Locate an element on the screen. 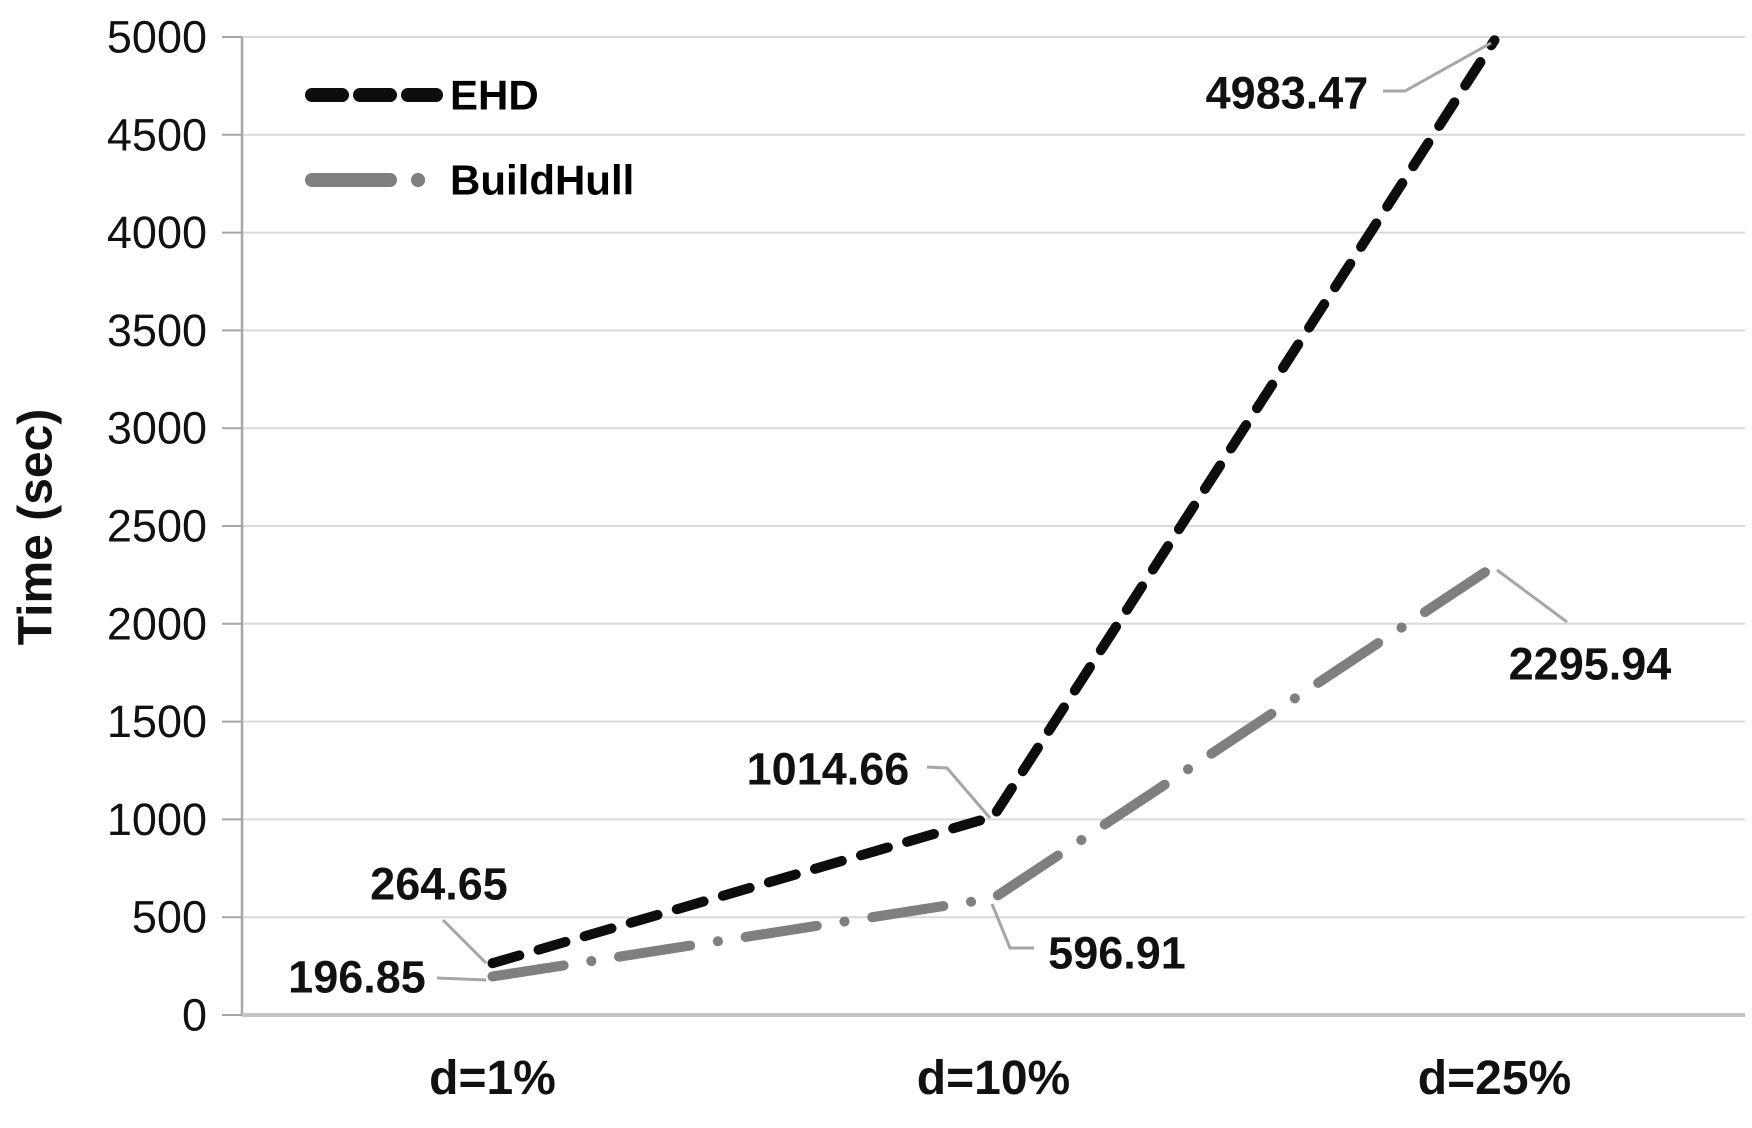 This screenshot has width=1752, height=1128. legend-label-ehd: EHD is located at coordinates (494, 95).